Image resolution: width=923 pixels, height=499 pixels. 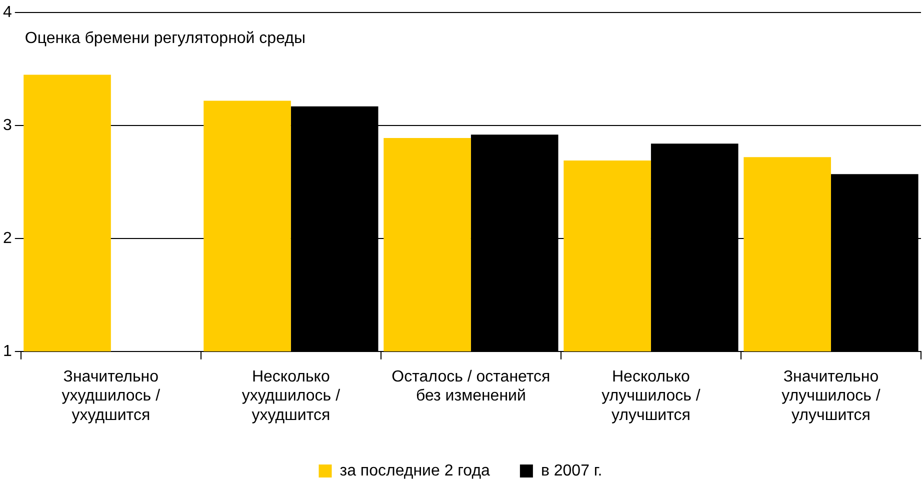 I want to click on y-tick-label: 3, so click(x=7, y=125).